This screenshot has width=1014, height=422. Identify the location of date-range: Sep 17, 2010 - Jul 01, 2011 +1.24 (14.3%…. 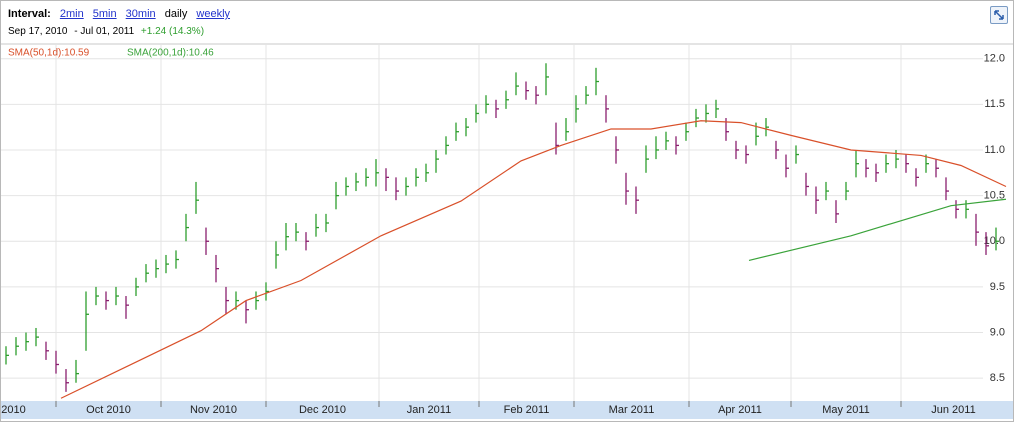
(106, 31).